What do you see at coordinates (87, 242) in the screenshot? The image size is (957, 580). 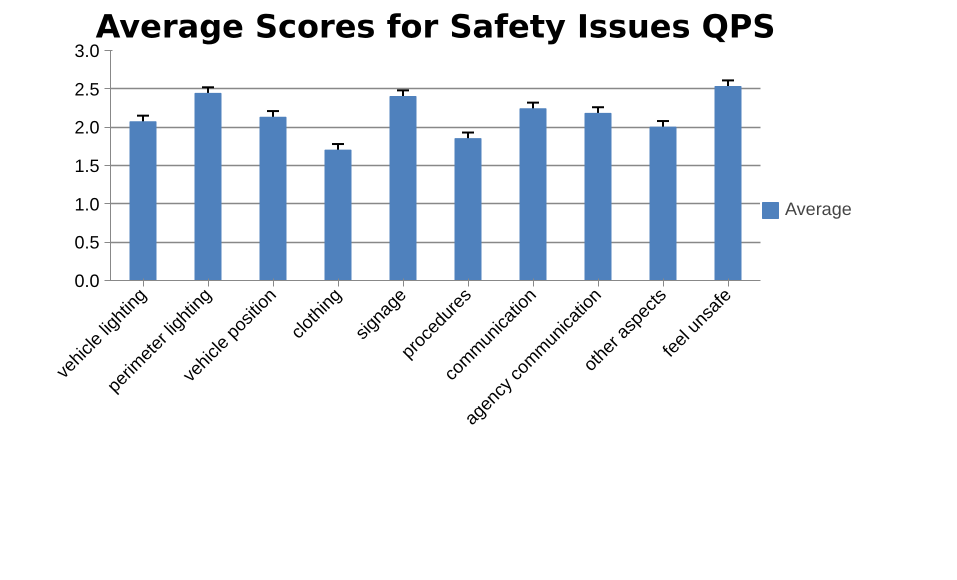 I see `y-tick-label: 0.5` at bounding box center [87, 242].